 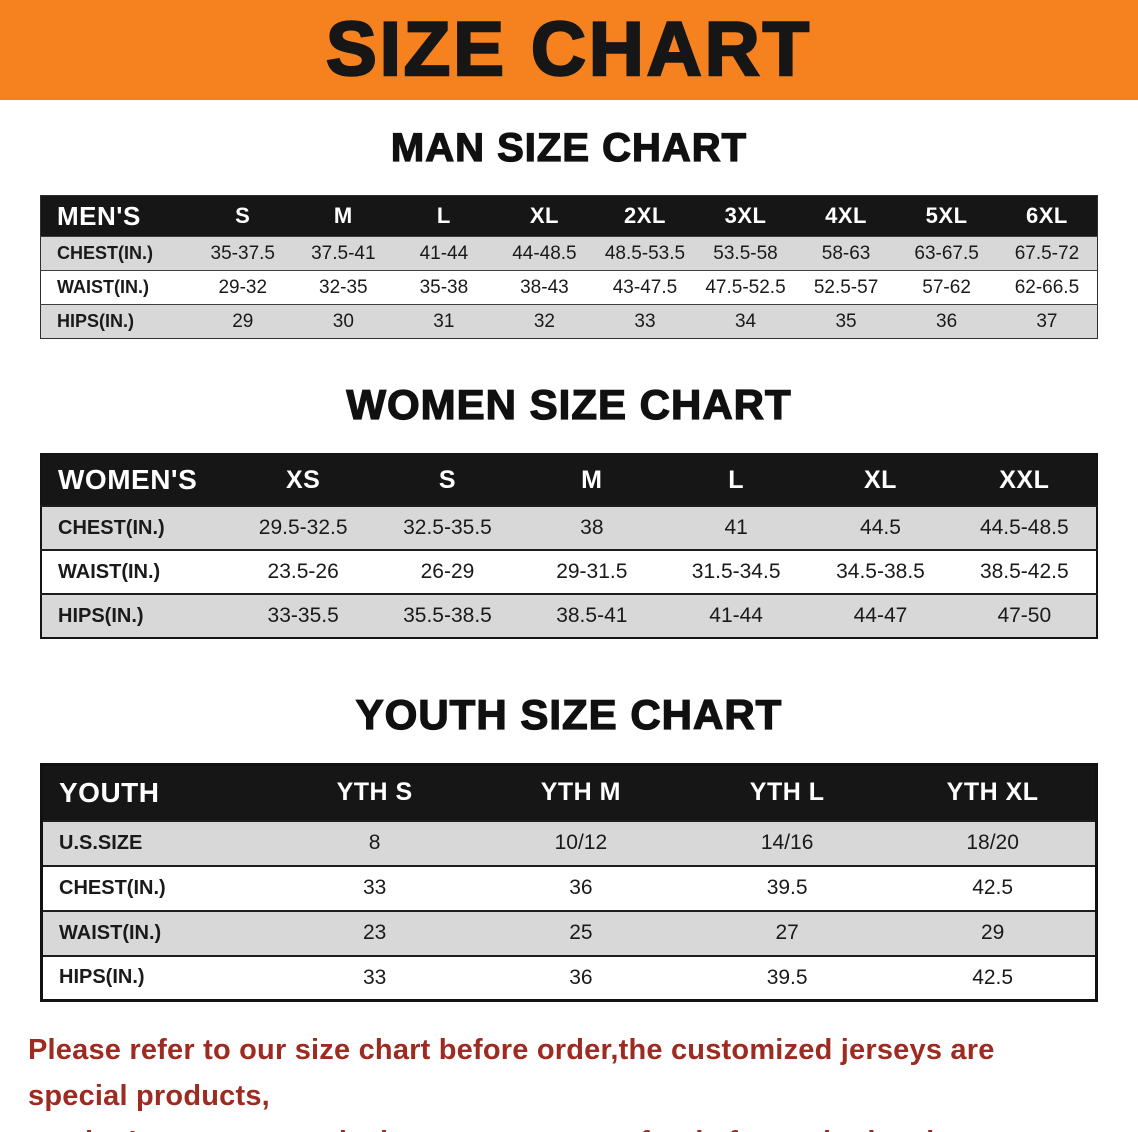 What do you see at coordinates (1047, 253) in the screenshot?
I see `size-value-cell: 67.5-72` at bounding box center [1047, 253].